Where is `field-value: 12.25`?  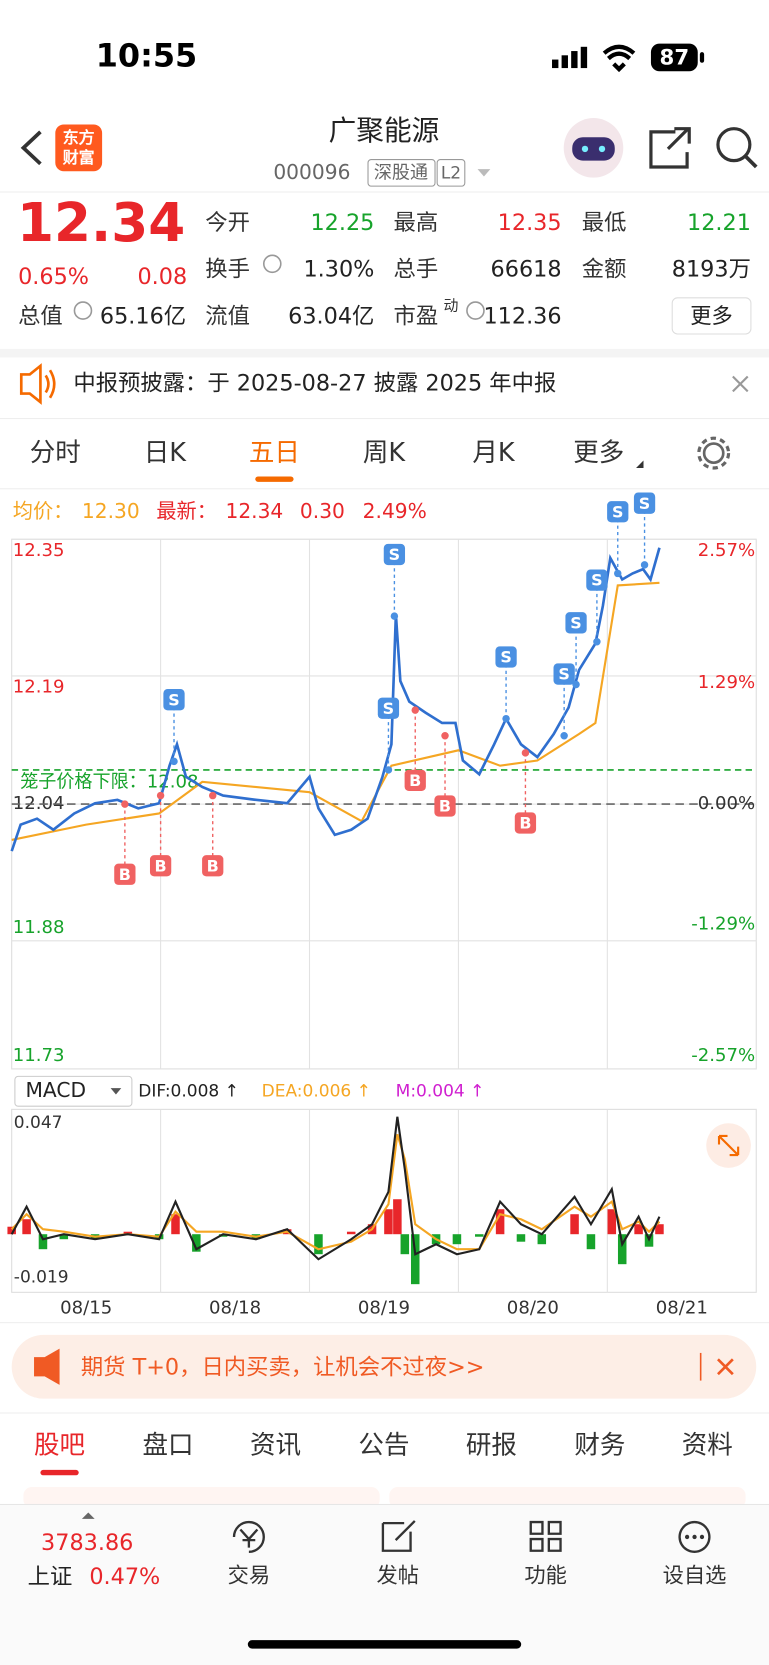 field-value: 12.25 is located at coordinates (342, 223).